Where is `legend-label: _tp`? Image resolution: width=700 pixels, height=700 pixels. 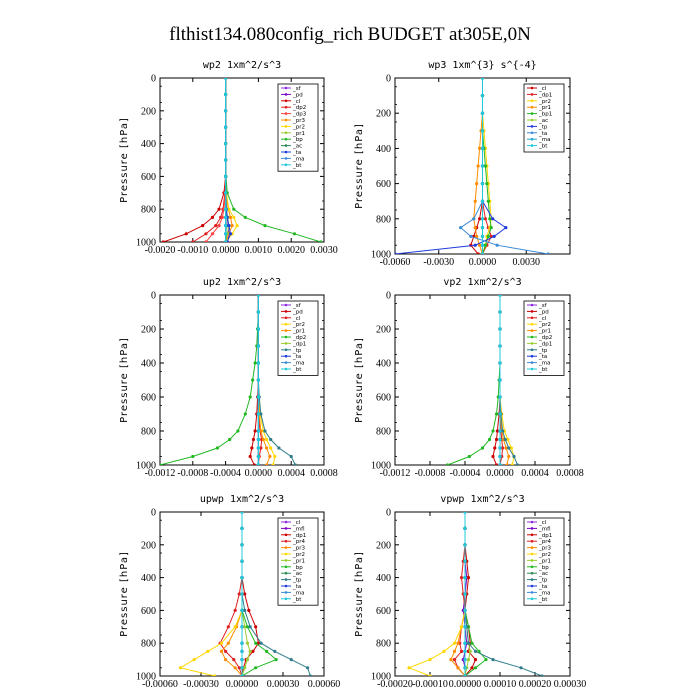
legend-label: _tp is located at coordinates (297, 351).